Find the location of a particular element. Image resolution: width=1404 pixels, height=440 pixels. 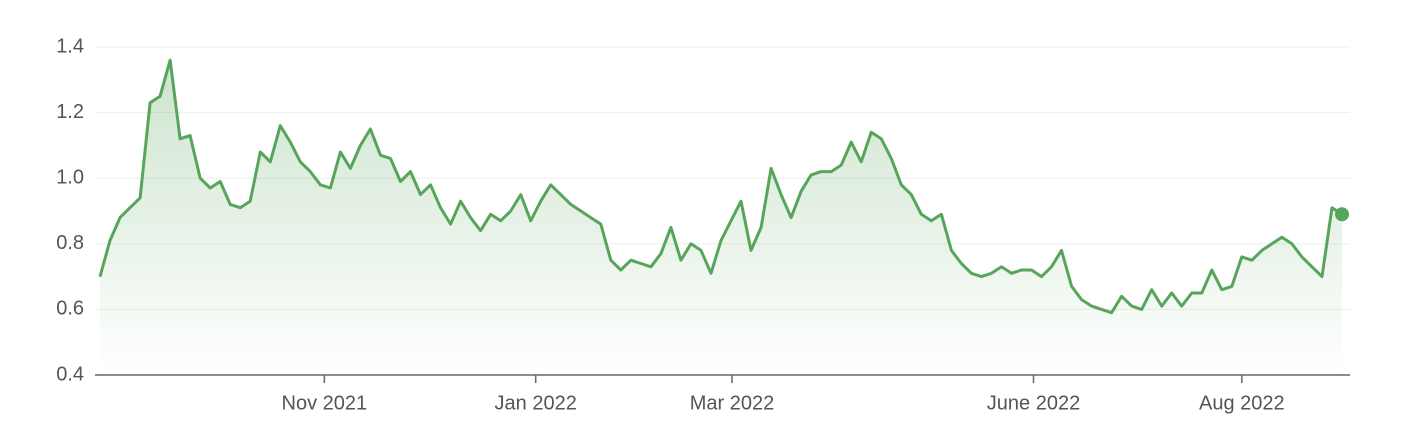

x-tick-label: Jan 2022 is located at coordinates (536, 403).